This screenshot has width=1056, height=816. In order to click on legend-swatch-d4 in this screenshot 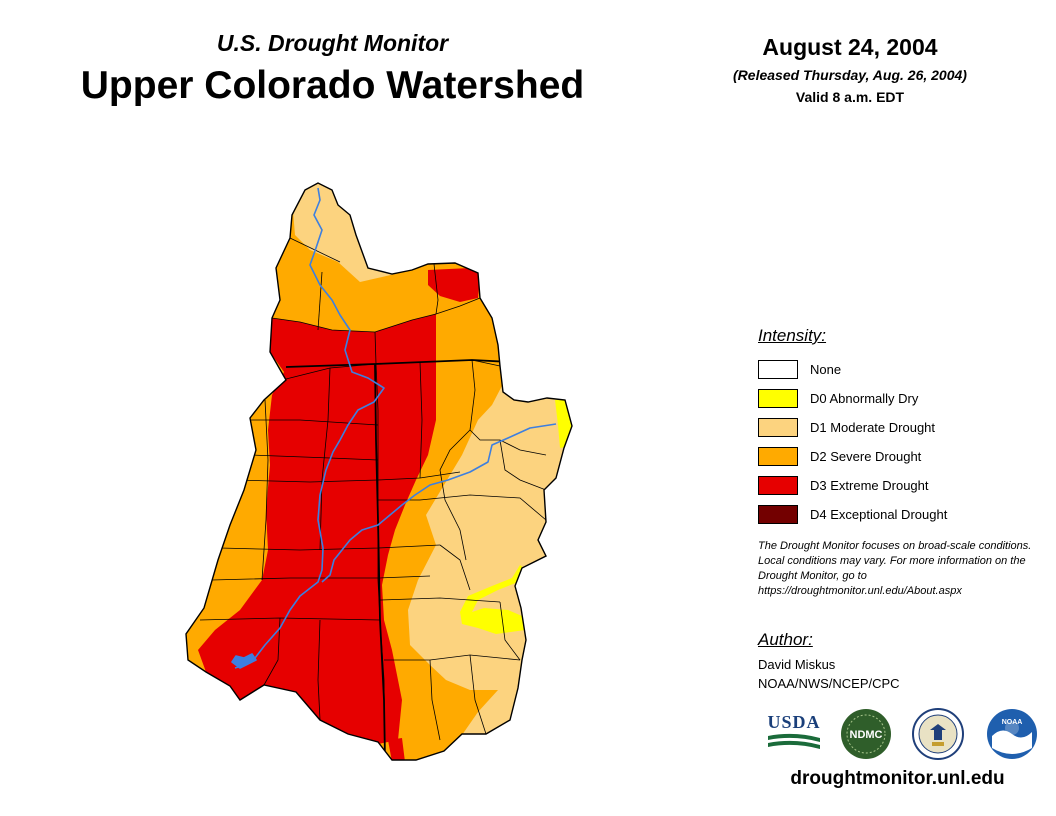, I will do `click(778, 514)`.